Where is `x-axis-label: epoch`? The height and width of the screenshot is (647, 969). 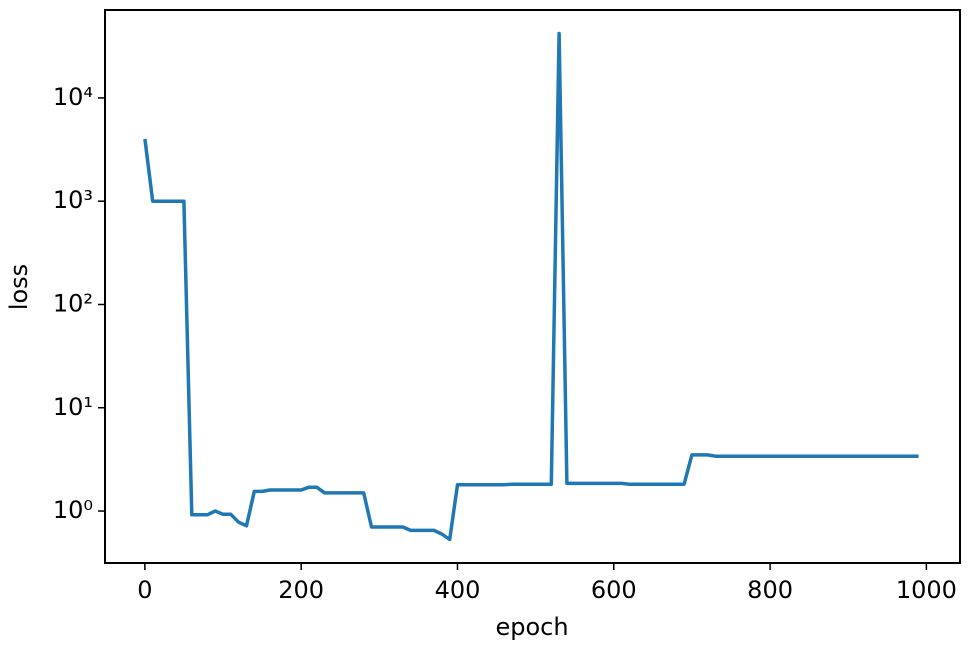
x-axis-label: epoch is located at coordinates (531, 627).